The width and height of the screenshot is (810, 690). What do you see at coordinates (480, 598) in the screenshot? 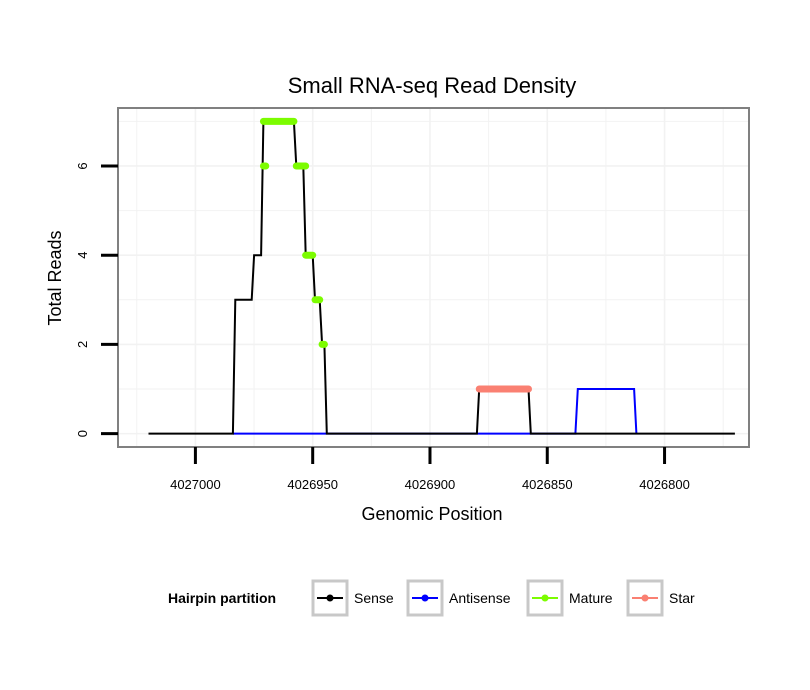
I see `legend-label: Antisense` at bounding box center [480, 598].